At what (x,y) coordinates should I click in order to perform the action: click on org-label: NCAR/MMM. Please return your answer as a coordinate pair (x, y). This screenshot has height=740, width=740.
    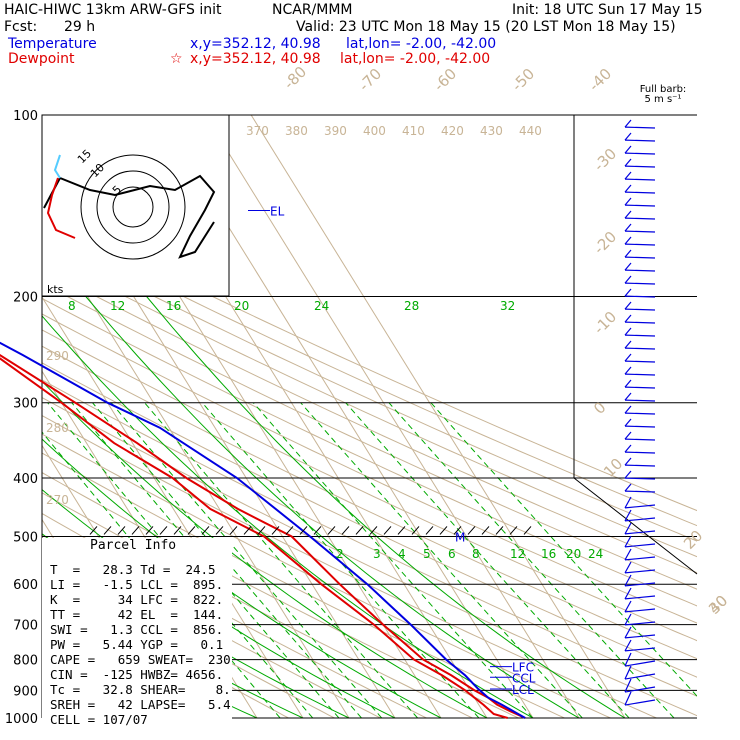
    Looking at the image, I should click on (312, 10).